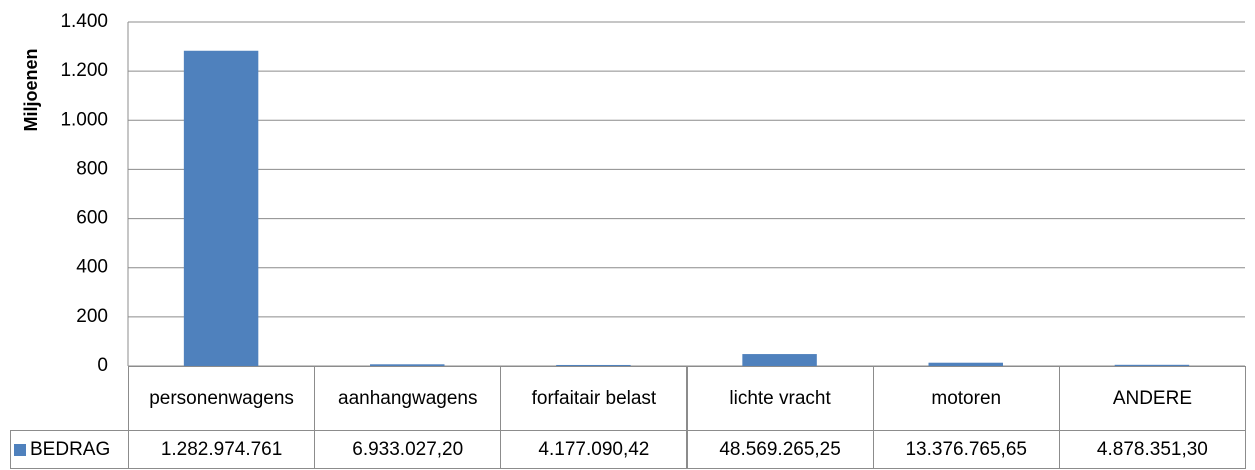 This screenshot has width=1255, height=470. I want to click on category-cell: personenwagens, so click(222, 398).